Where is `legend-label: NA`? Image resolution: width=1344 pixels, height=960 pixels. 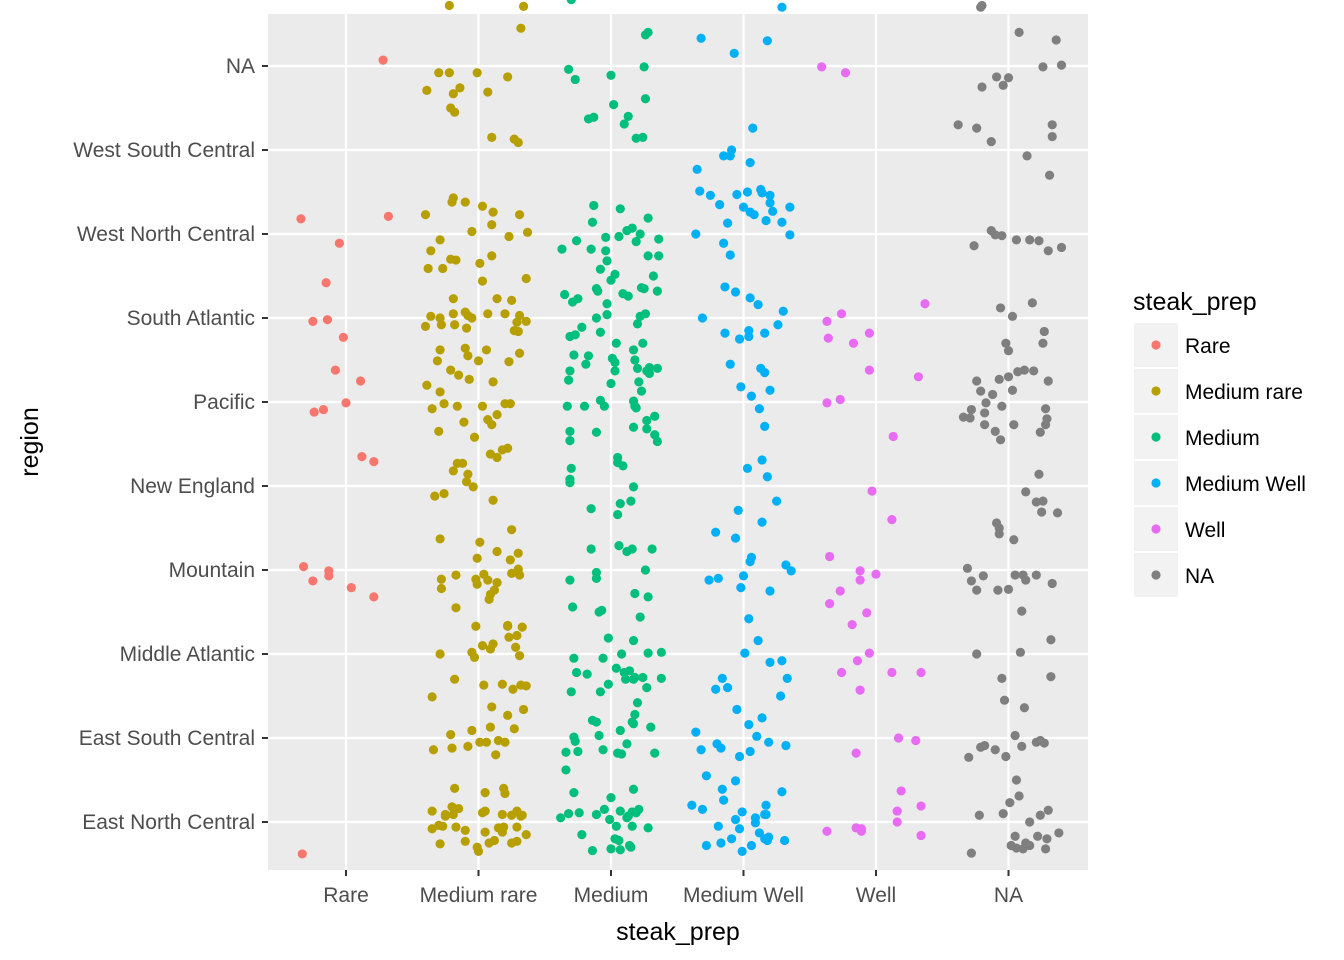
legend-label: NA is located at coordinates (1199, 576).